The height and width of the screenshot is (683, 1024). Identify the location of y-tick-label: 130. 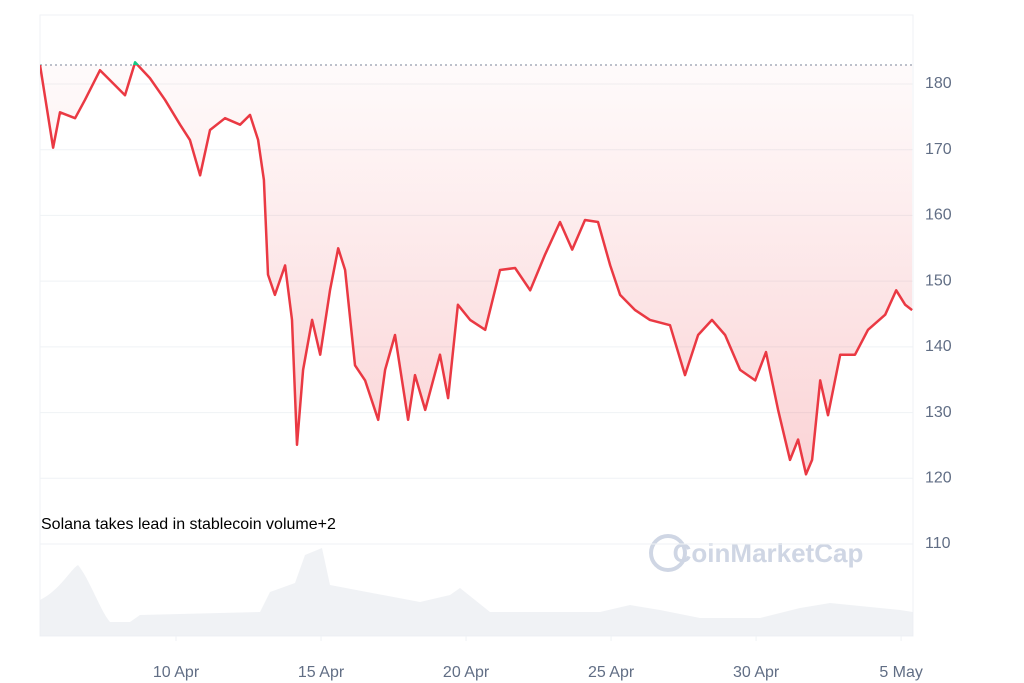
(938, 412).